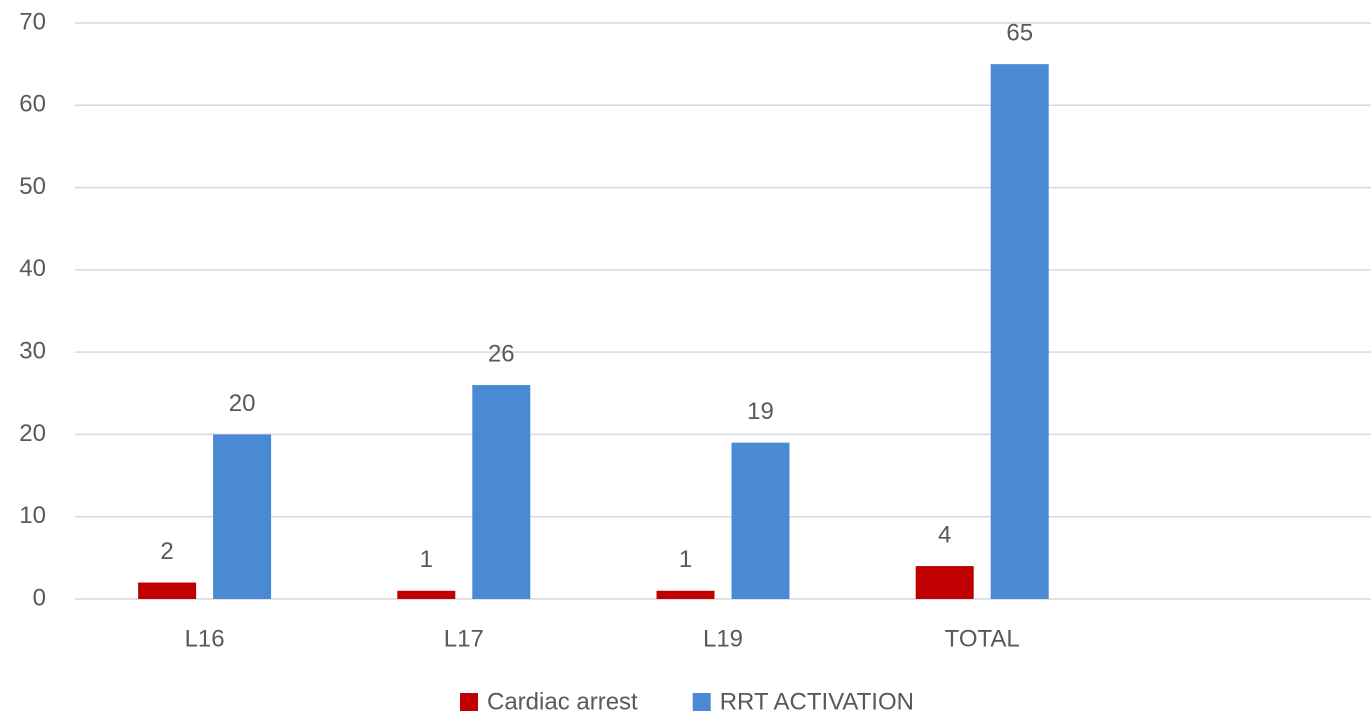  What do you see at coordinates (982, 638) in the screenshot?
I see `x-tick-label: TOTAL` at bounding box center [982, 638].